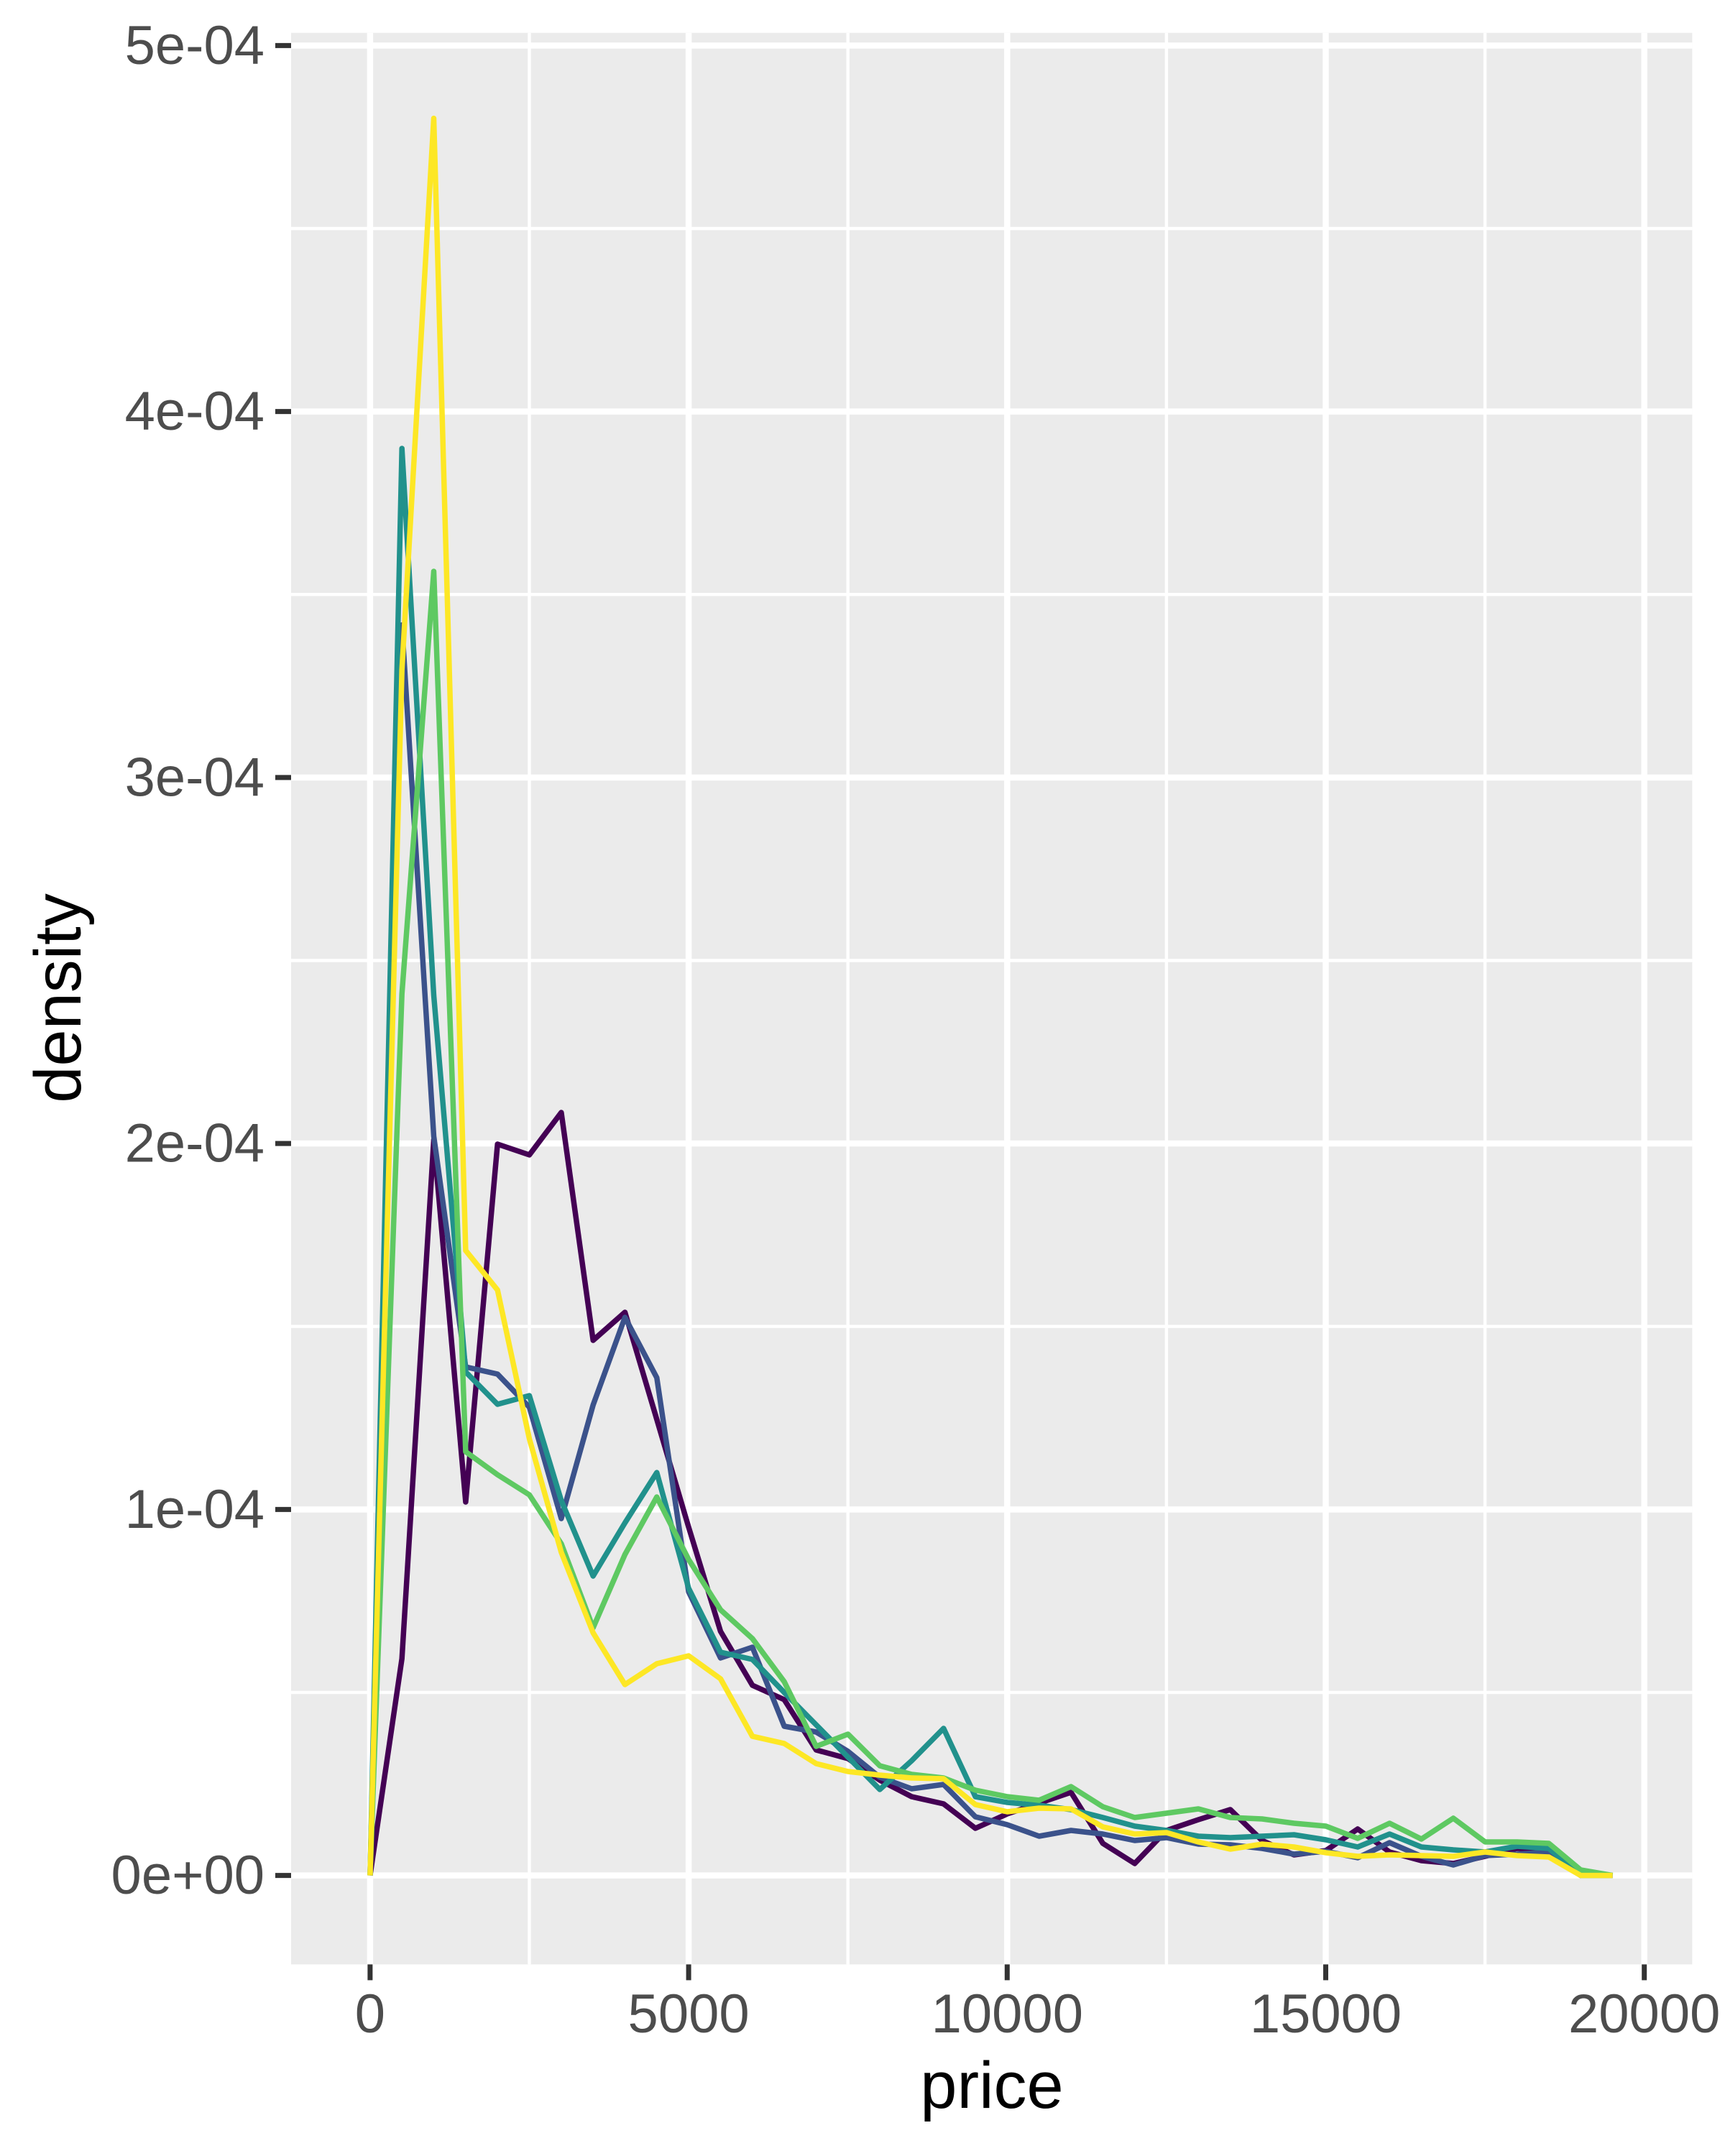 Image resolution: width=1725 pixels, height=2156 pixels. What do you see at coordinates (58, 998) in the screenshot?
I see `svg-text: density` at bounding box center [58, 998].